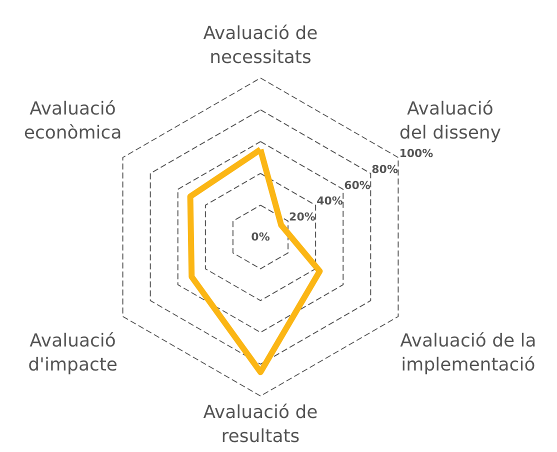 Image resolution: width=557 pixels, height=452 pixels. Describe the element at coordinates (329, 201) in the screenshot. I see `y-tick-label: 40%` at that location.